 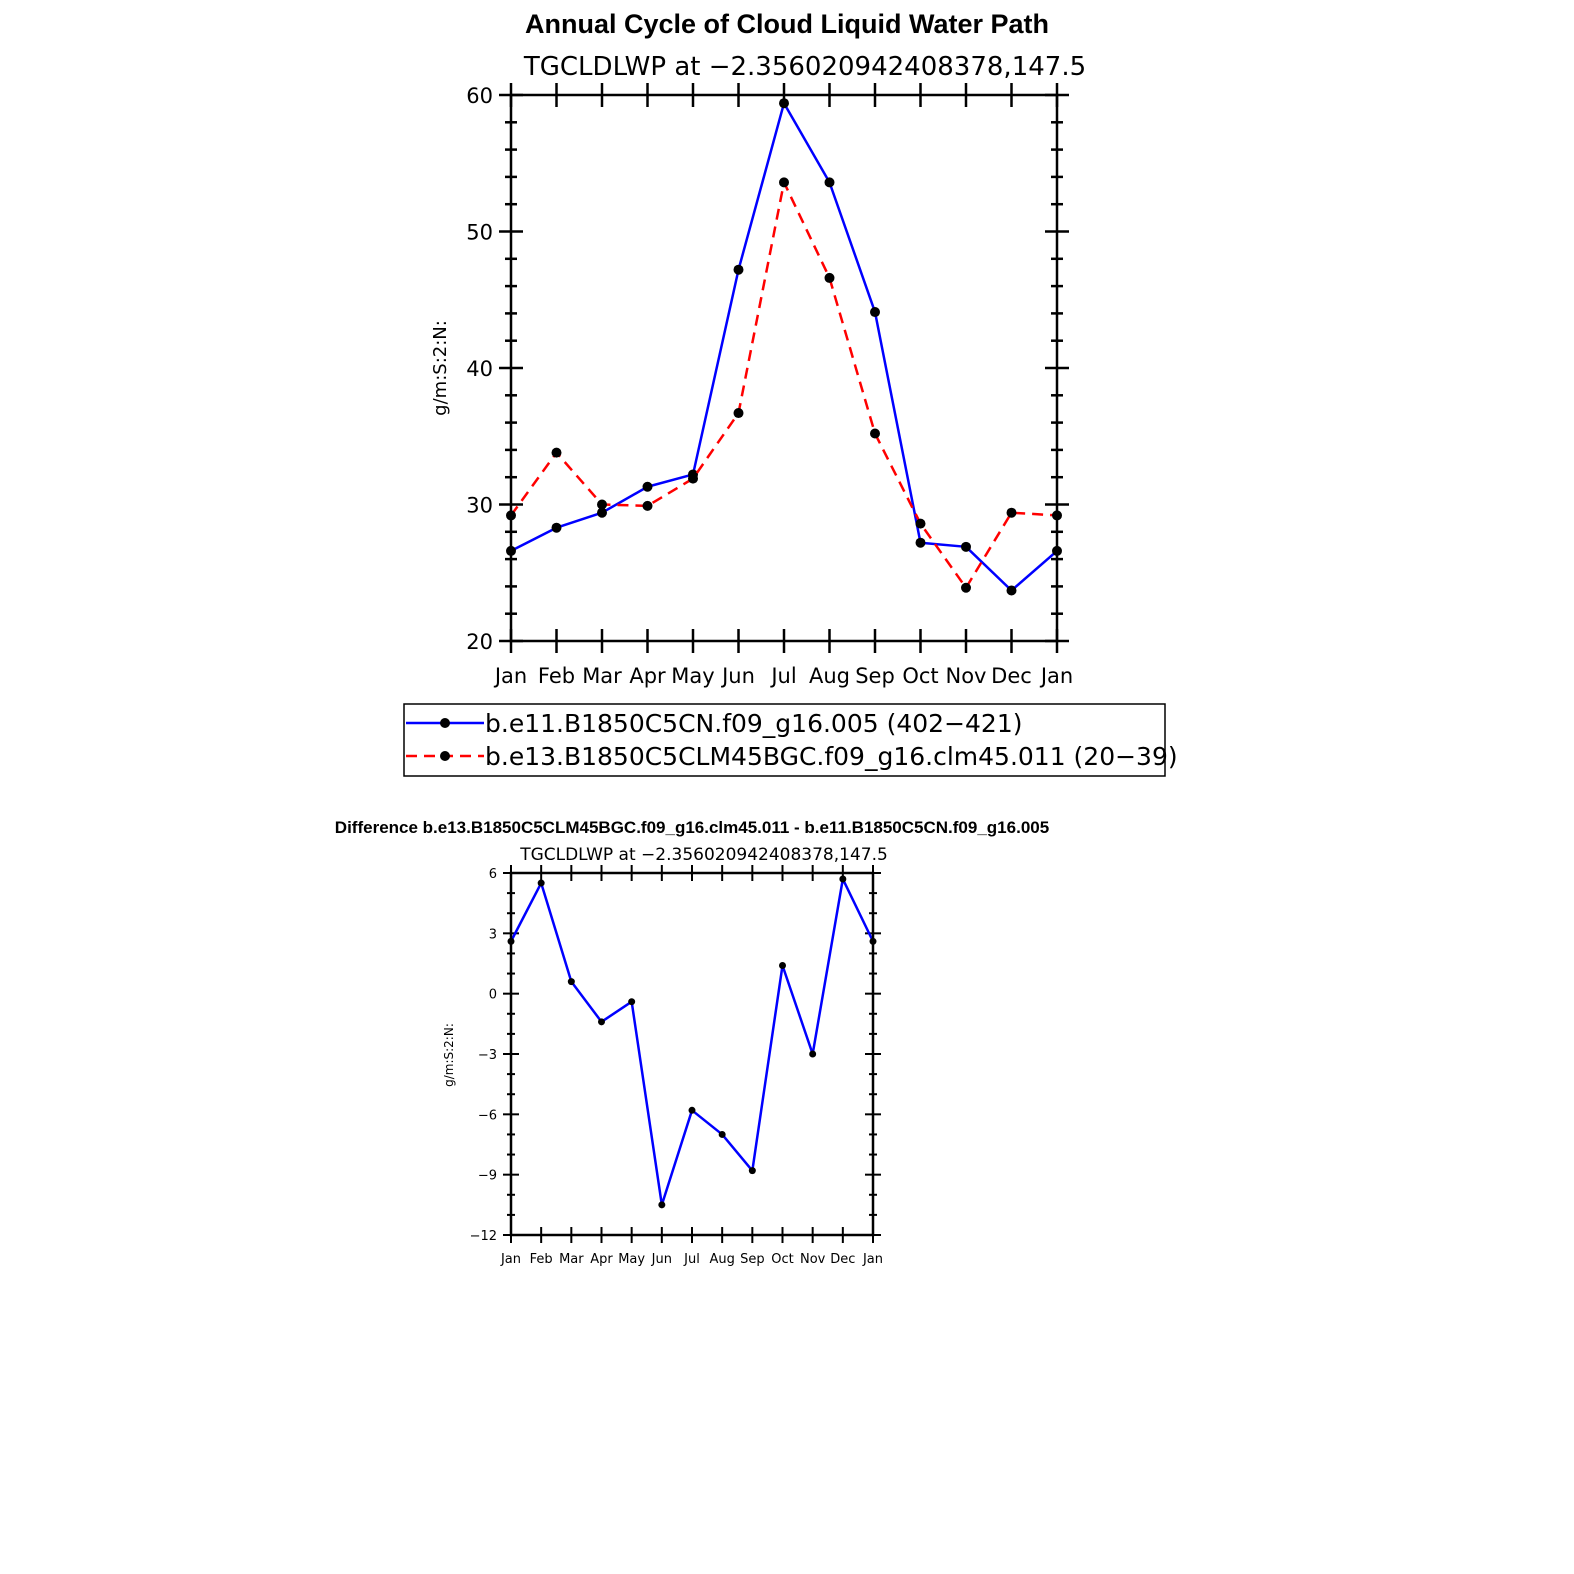 What do you see at coordinates (804, 67) in the screenshot?
I see `chart-subtitle: TGCLDLWP at −2.356020942408378,147.5` at bounding box center [804, 67].